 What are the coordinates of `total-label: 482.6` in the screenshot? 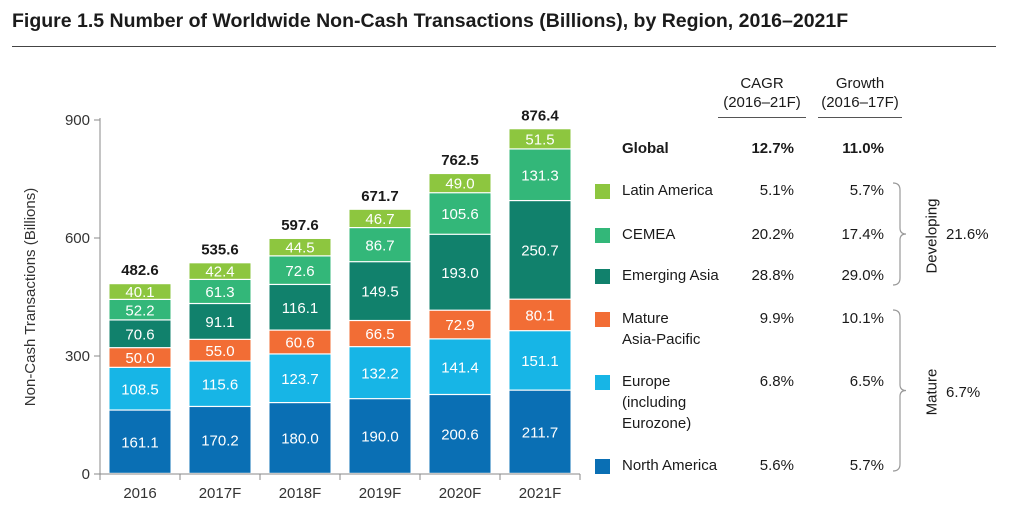 It's located at (140, 270).